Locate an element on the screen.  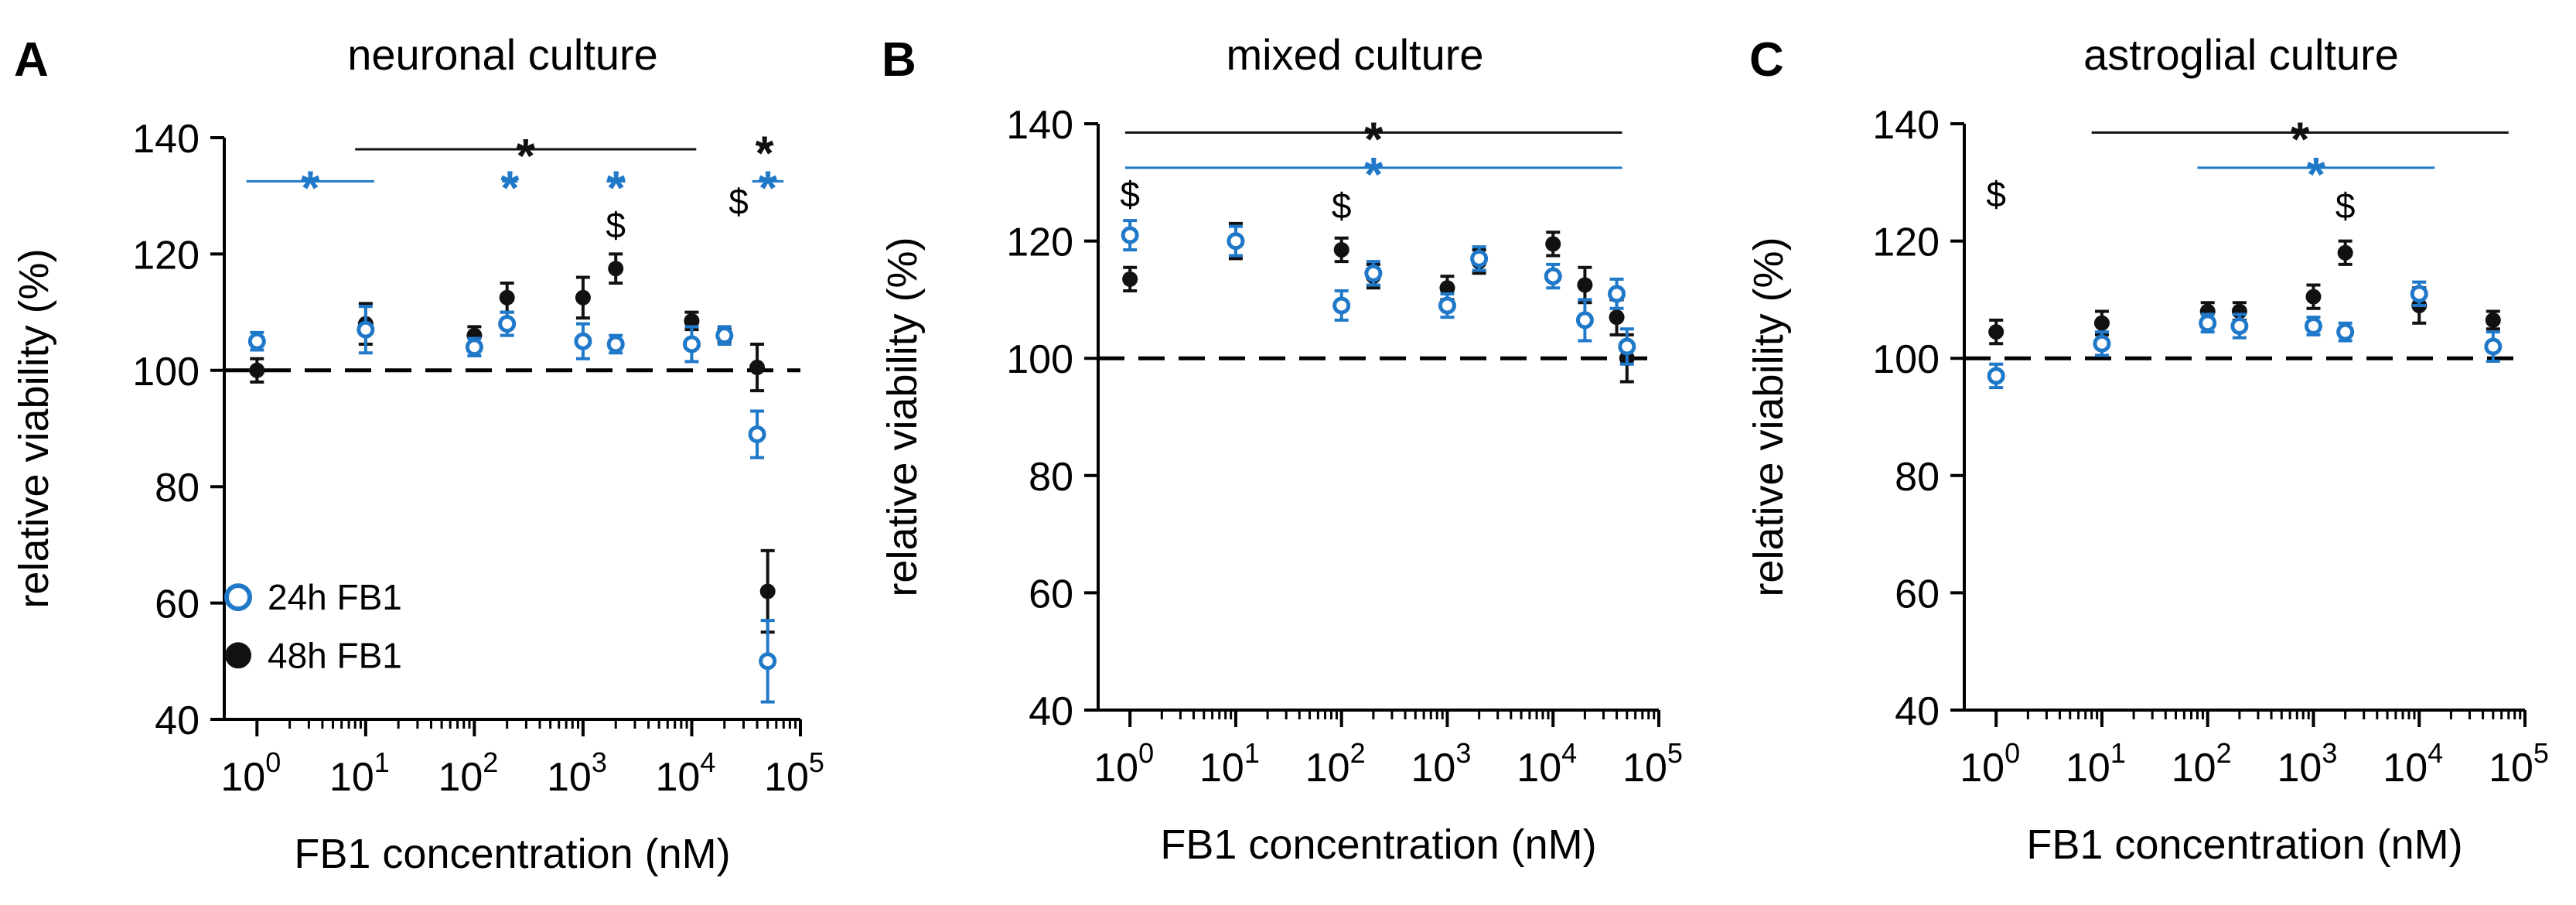
legend-label-24h: 24h FB1 is located at coordinates (335, 597).